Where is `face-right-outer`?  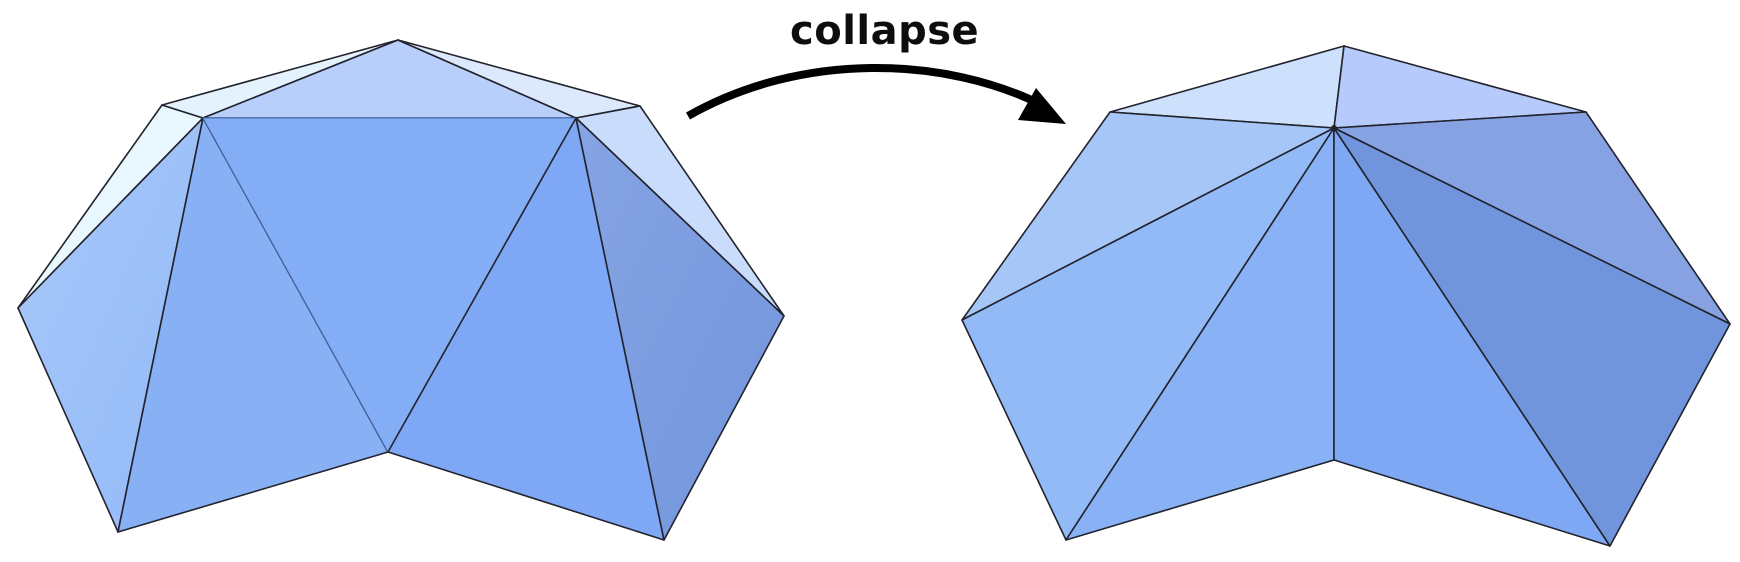
face-right-outer is located at coordinates (680, 329).